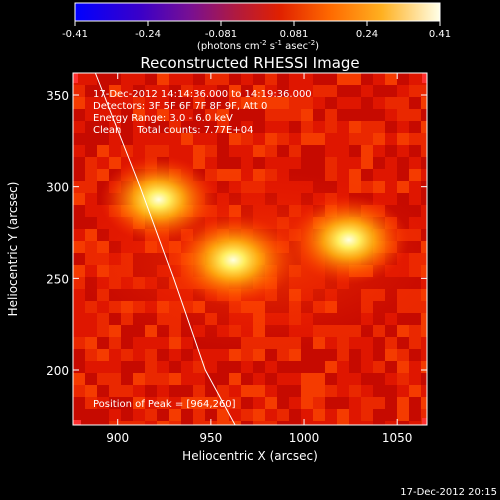 The image size is (500, 500). I want to click on y-tick-label: 350, so click(57, 96).